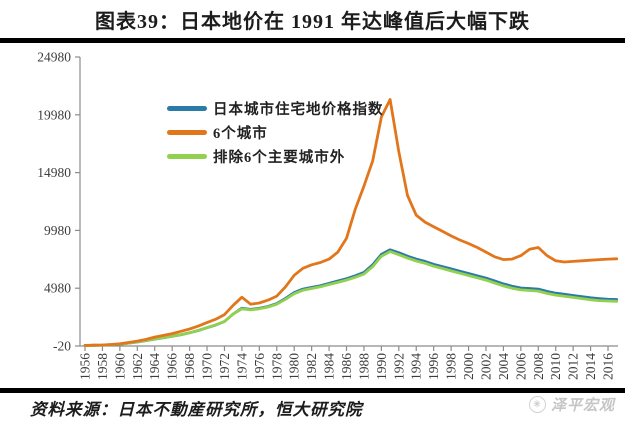 The image size is (625, 429). What do you see at coordinates (187, 132) in the screenshot?
I see `legend-line-swatch-orange` at bounding box center [187, 132].